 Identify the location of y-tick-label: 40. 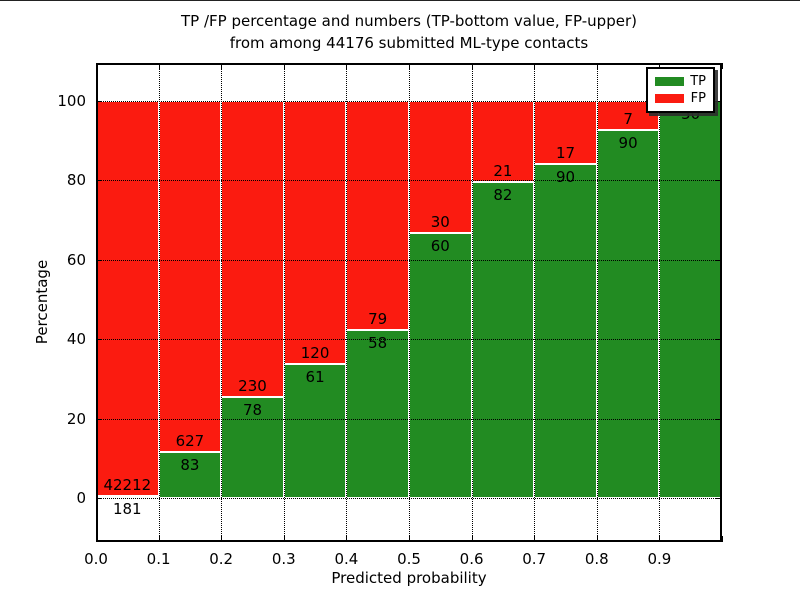
(76, 339).